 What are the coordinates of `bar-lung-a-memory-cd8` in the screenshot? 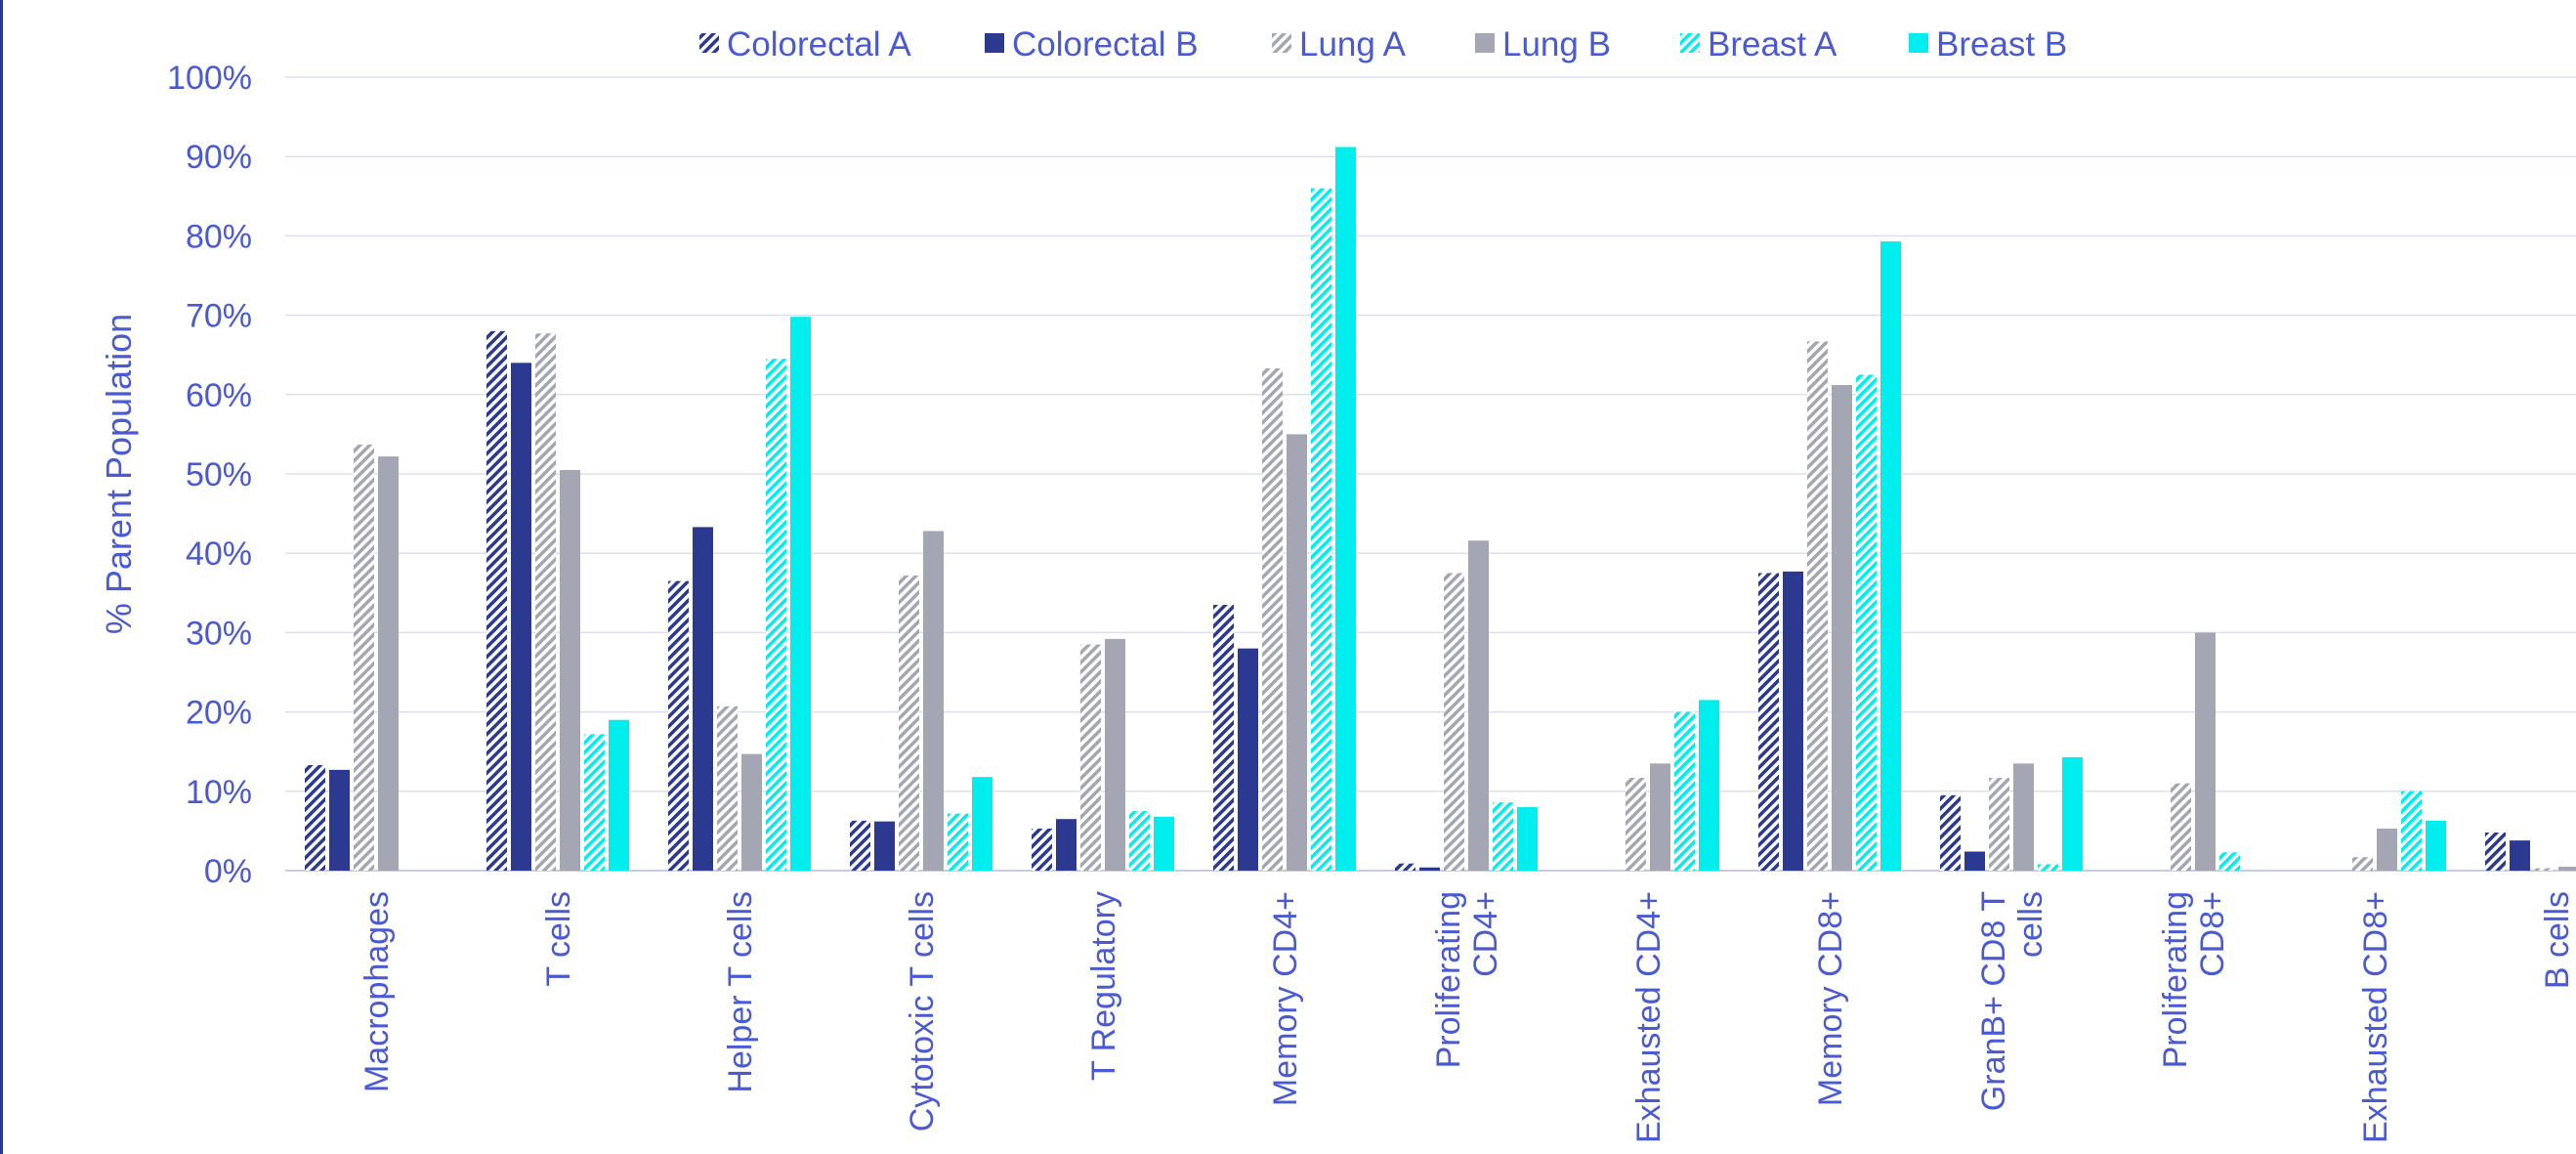 It's located at (1817, 606).